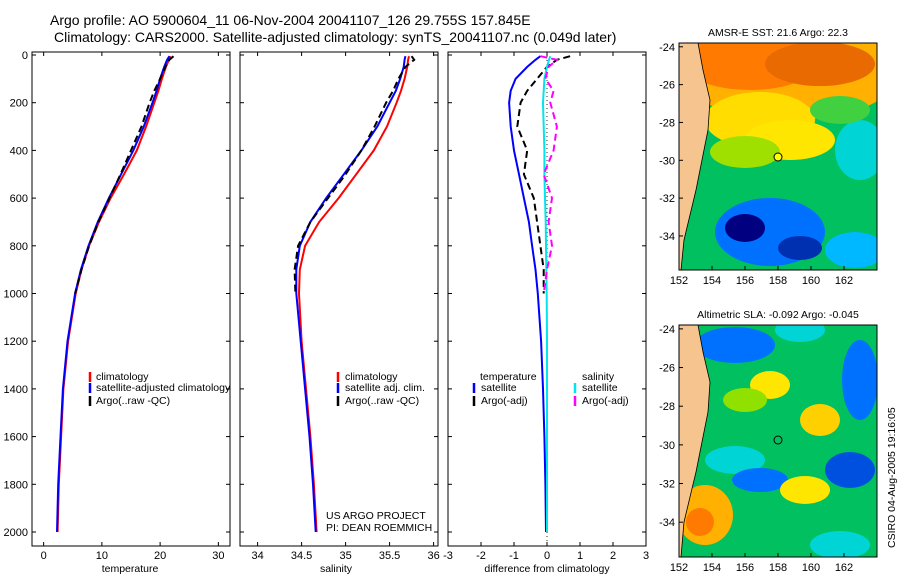 The height and width of the screenshot is (580, 900). I want to click on x-tick-label: -2, so click(481, 556).